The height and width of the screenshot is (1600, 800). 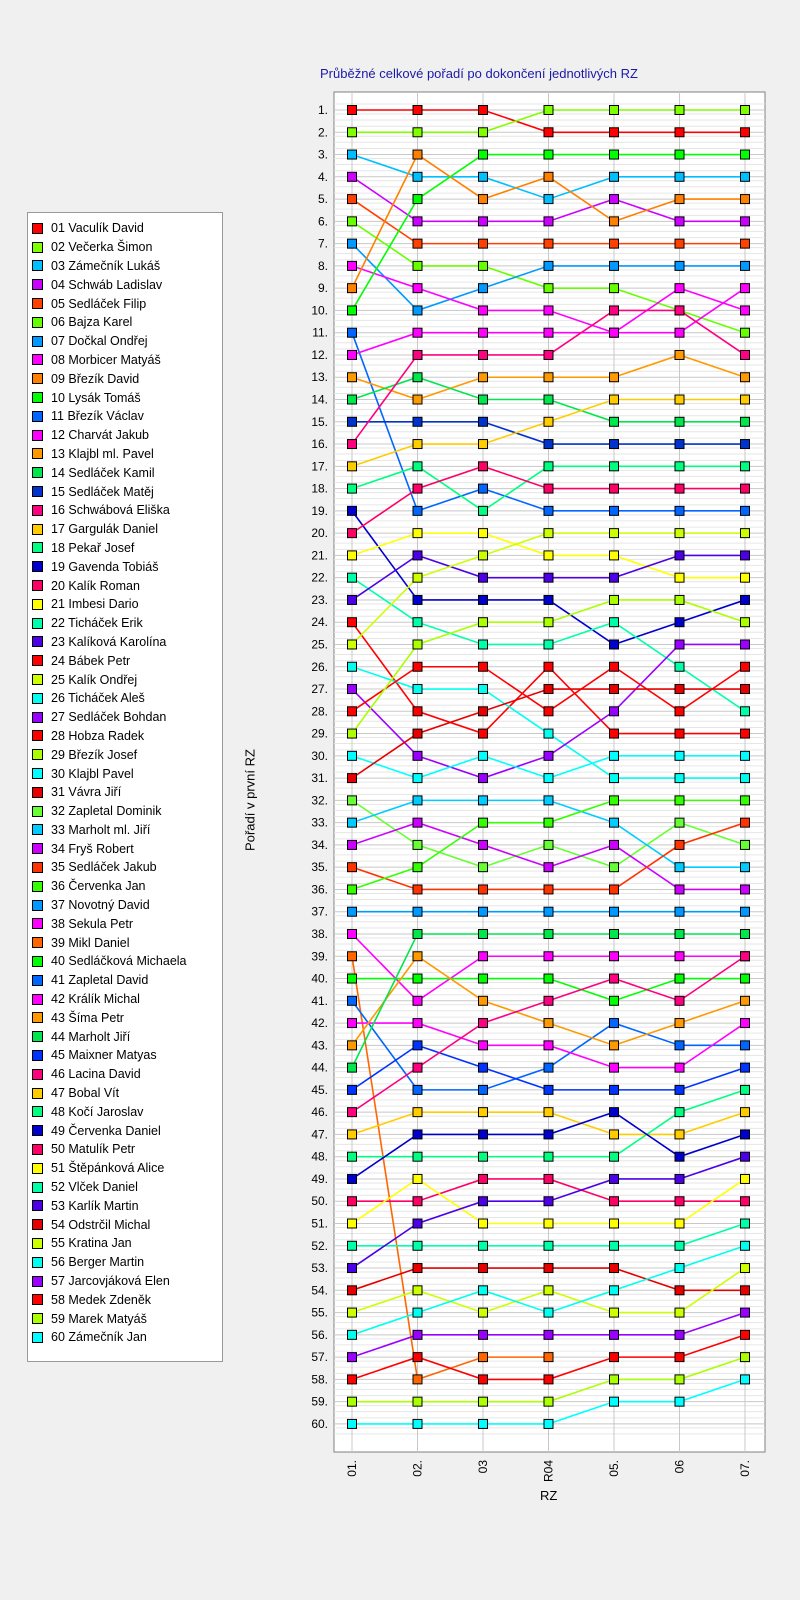 What do you see at coordinates (125, 1187) in the screenshot?
I see `legend-item: 52 Vlček Daniel` at bounding box center [125, 1187].